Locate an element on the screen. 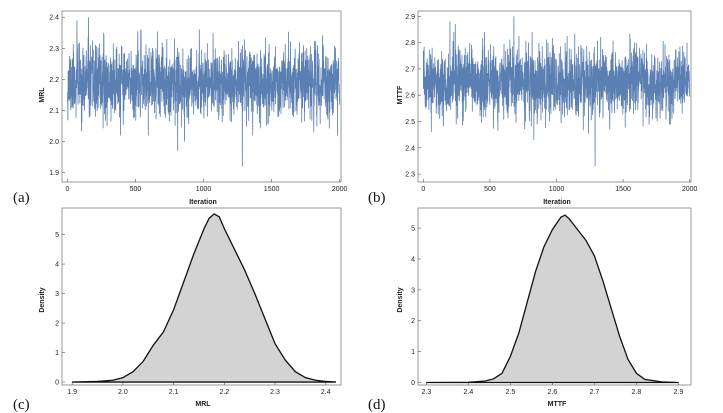  x-ticks-d: 2.3 2.4 2.5 2.6 2.7 2.8 2.9 is located at coordinates (553, 389).